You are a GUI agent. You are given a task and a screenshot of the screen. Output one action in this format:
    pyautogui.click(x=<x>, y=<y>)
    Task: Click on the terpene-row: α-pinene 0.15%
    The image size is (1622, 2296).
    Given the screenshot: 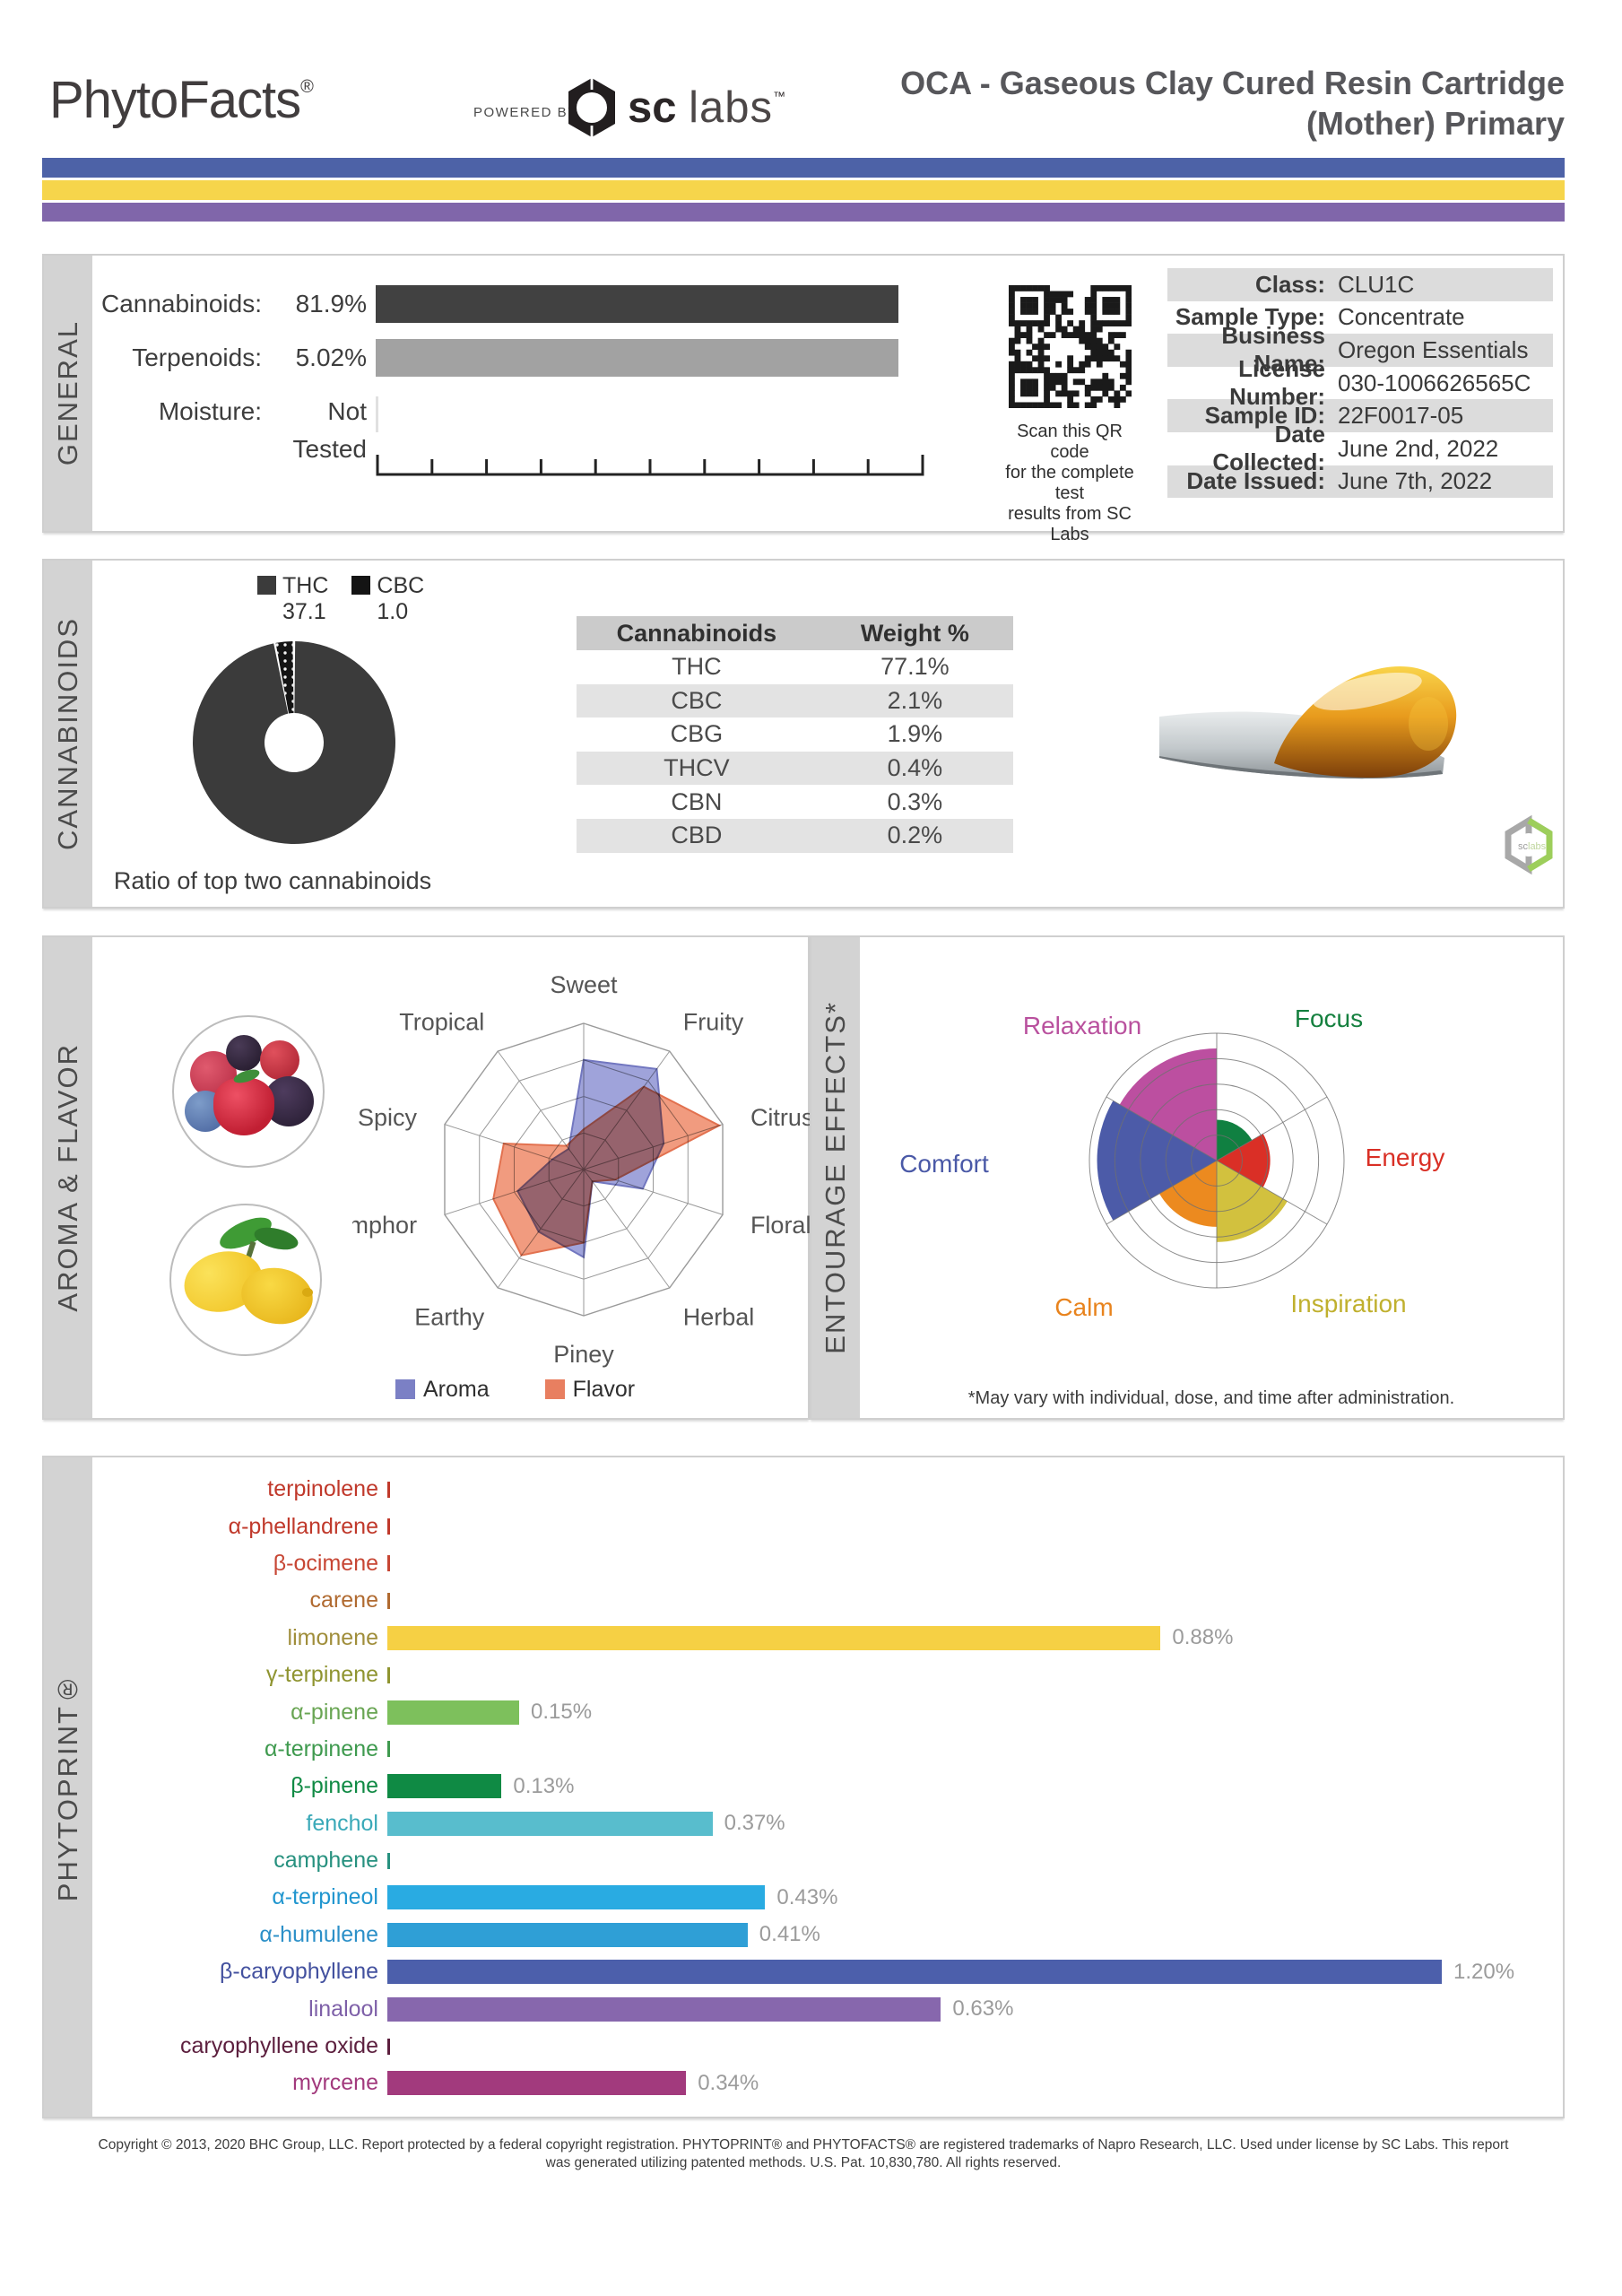 What is the action you would take?
    pyautogui.click(x=827, y=1711)
    